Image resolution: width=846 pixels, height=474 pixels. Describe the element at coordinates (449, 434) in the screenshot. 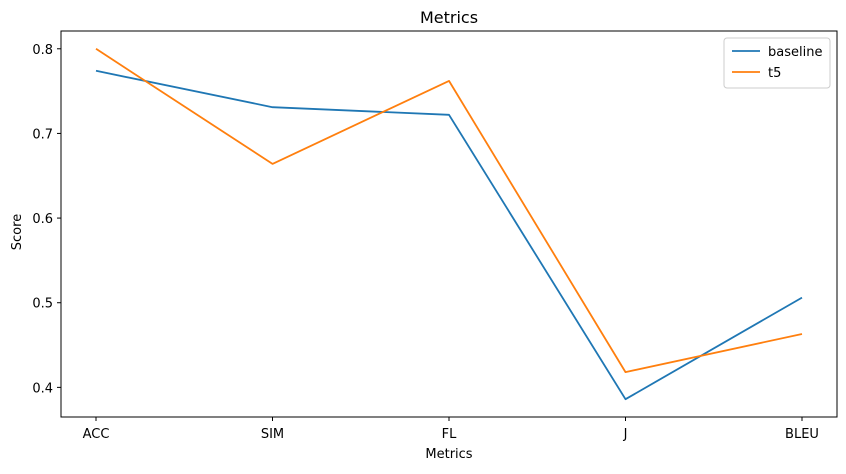

I see `x-tick-label: FL` at that location.